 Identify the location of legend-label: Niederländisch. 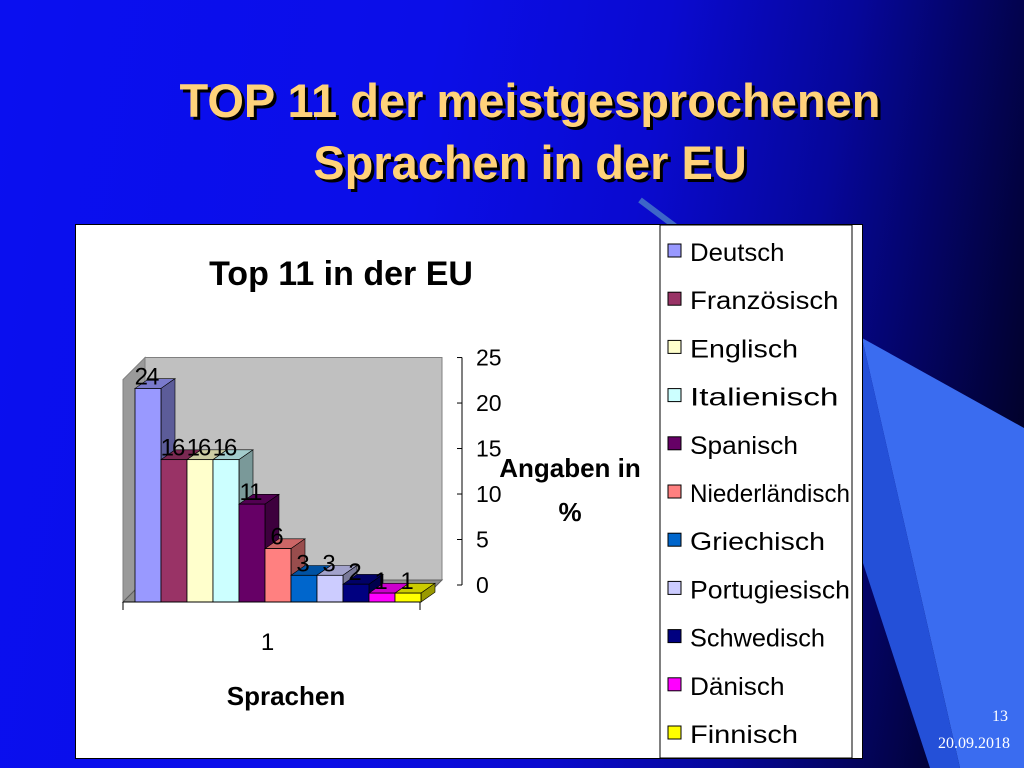
(770, 494).